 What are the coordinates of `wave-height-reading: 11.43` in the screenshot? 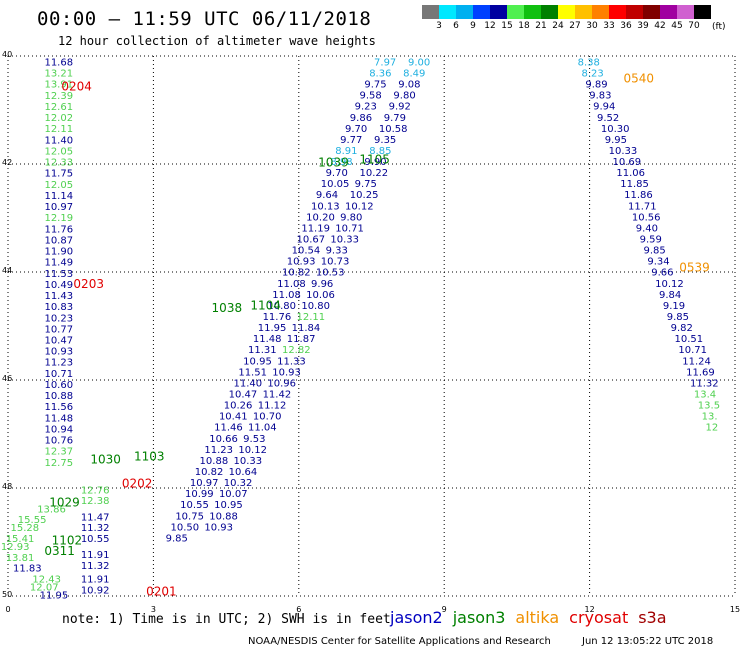 It's located at (58, 296).